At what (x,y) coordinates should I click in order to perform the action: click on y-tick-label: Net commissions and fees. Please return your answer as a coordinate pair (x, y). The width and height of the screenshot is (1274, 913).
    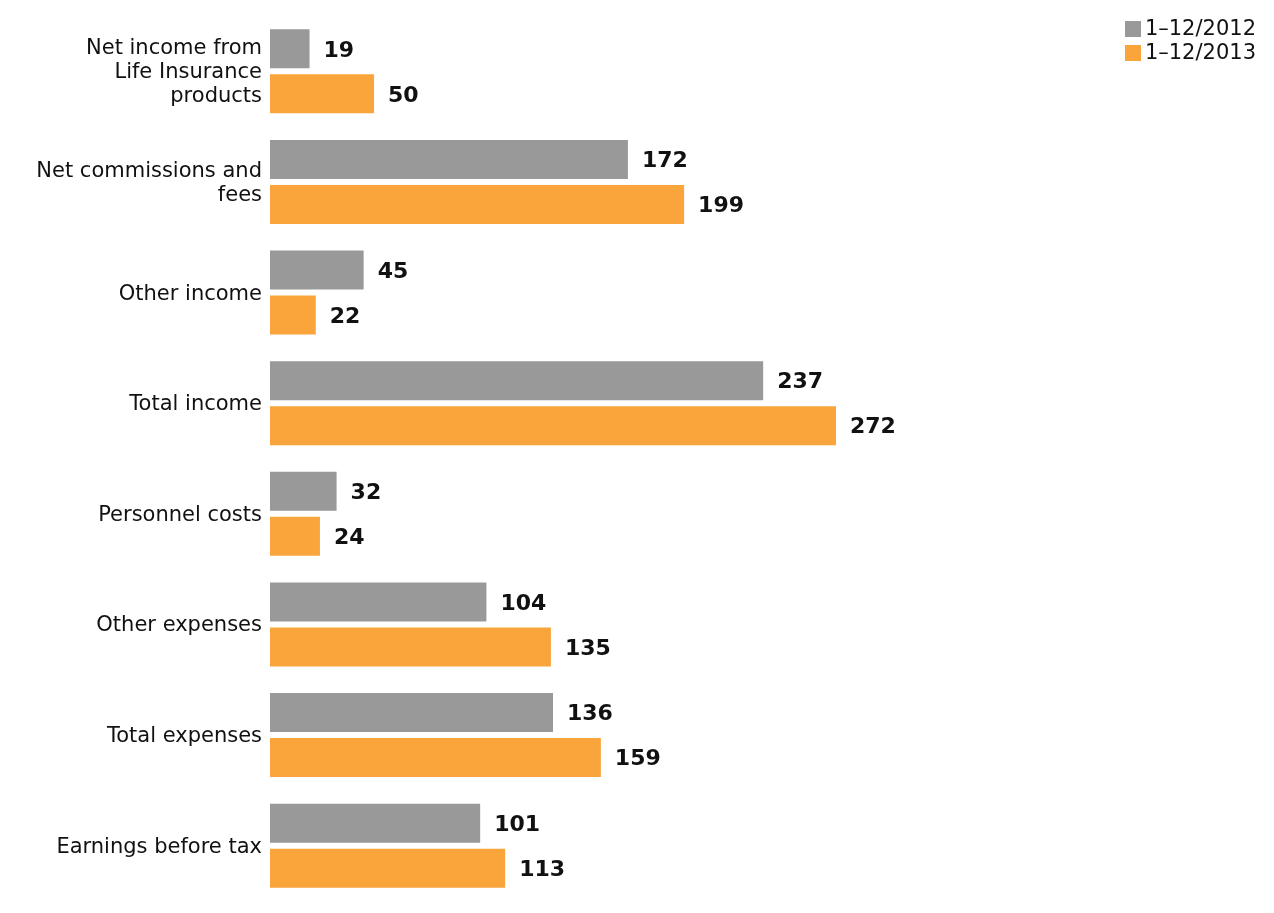
    Looking at the image, I should click on (149, 181).